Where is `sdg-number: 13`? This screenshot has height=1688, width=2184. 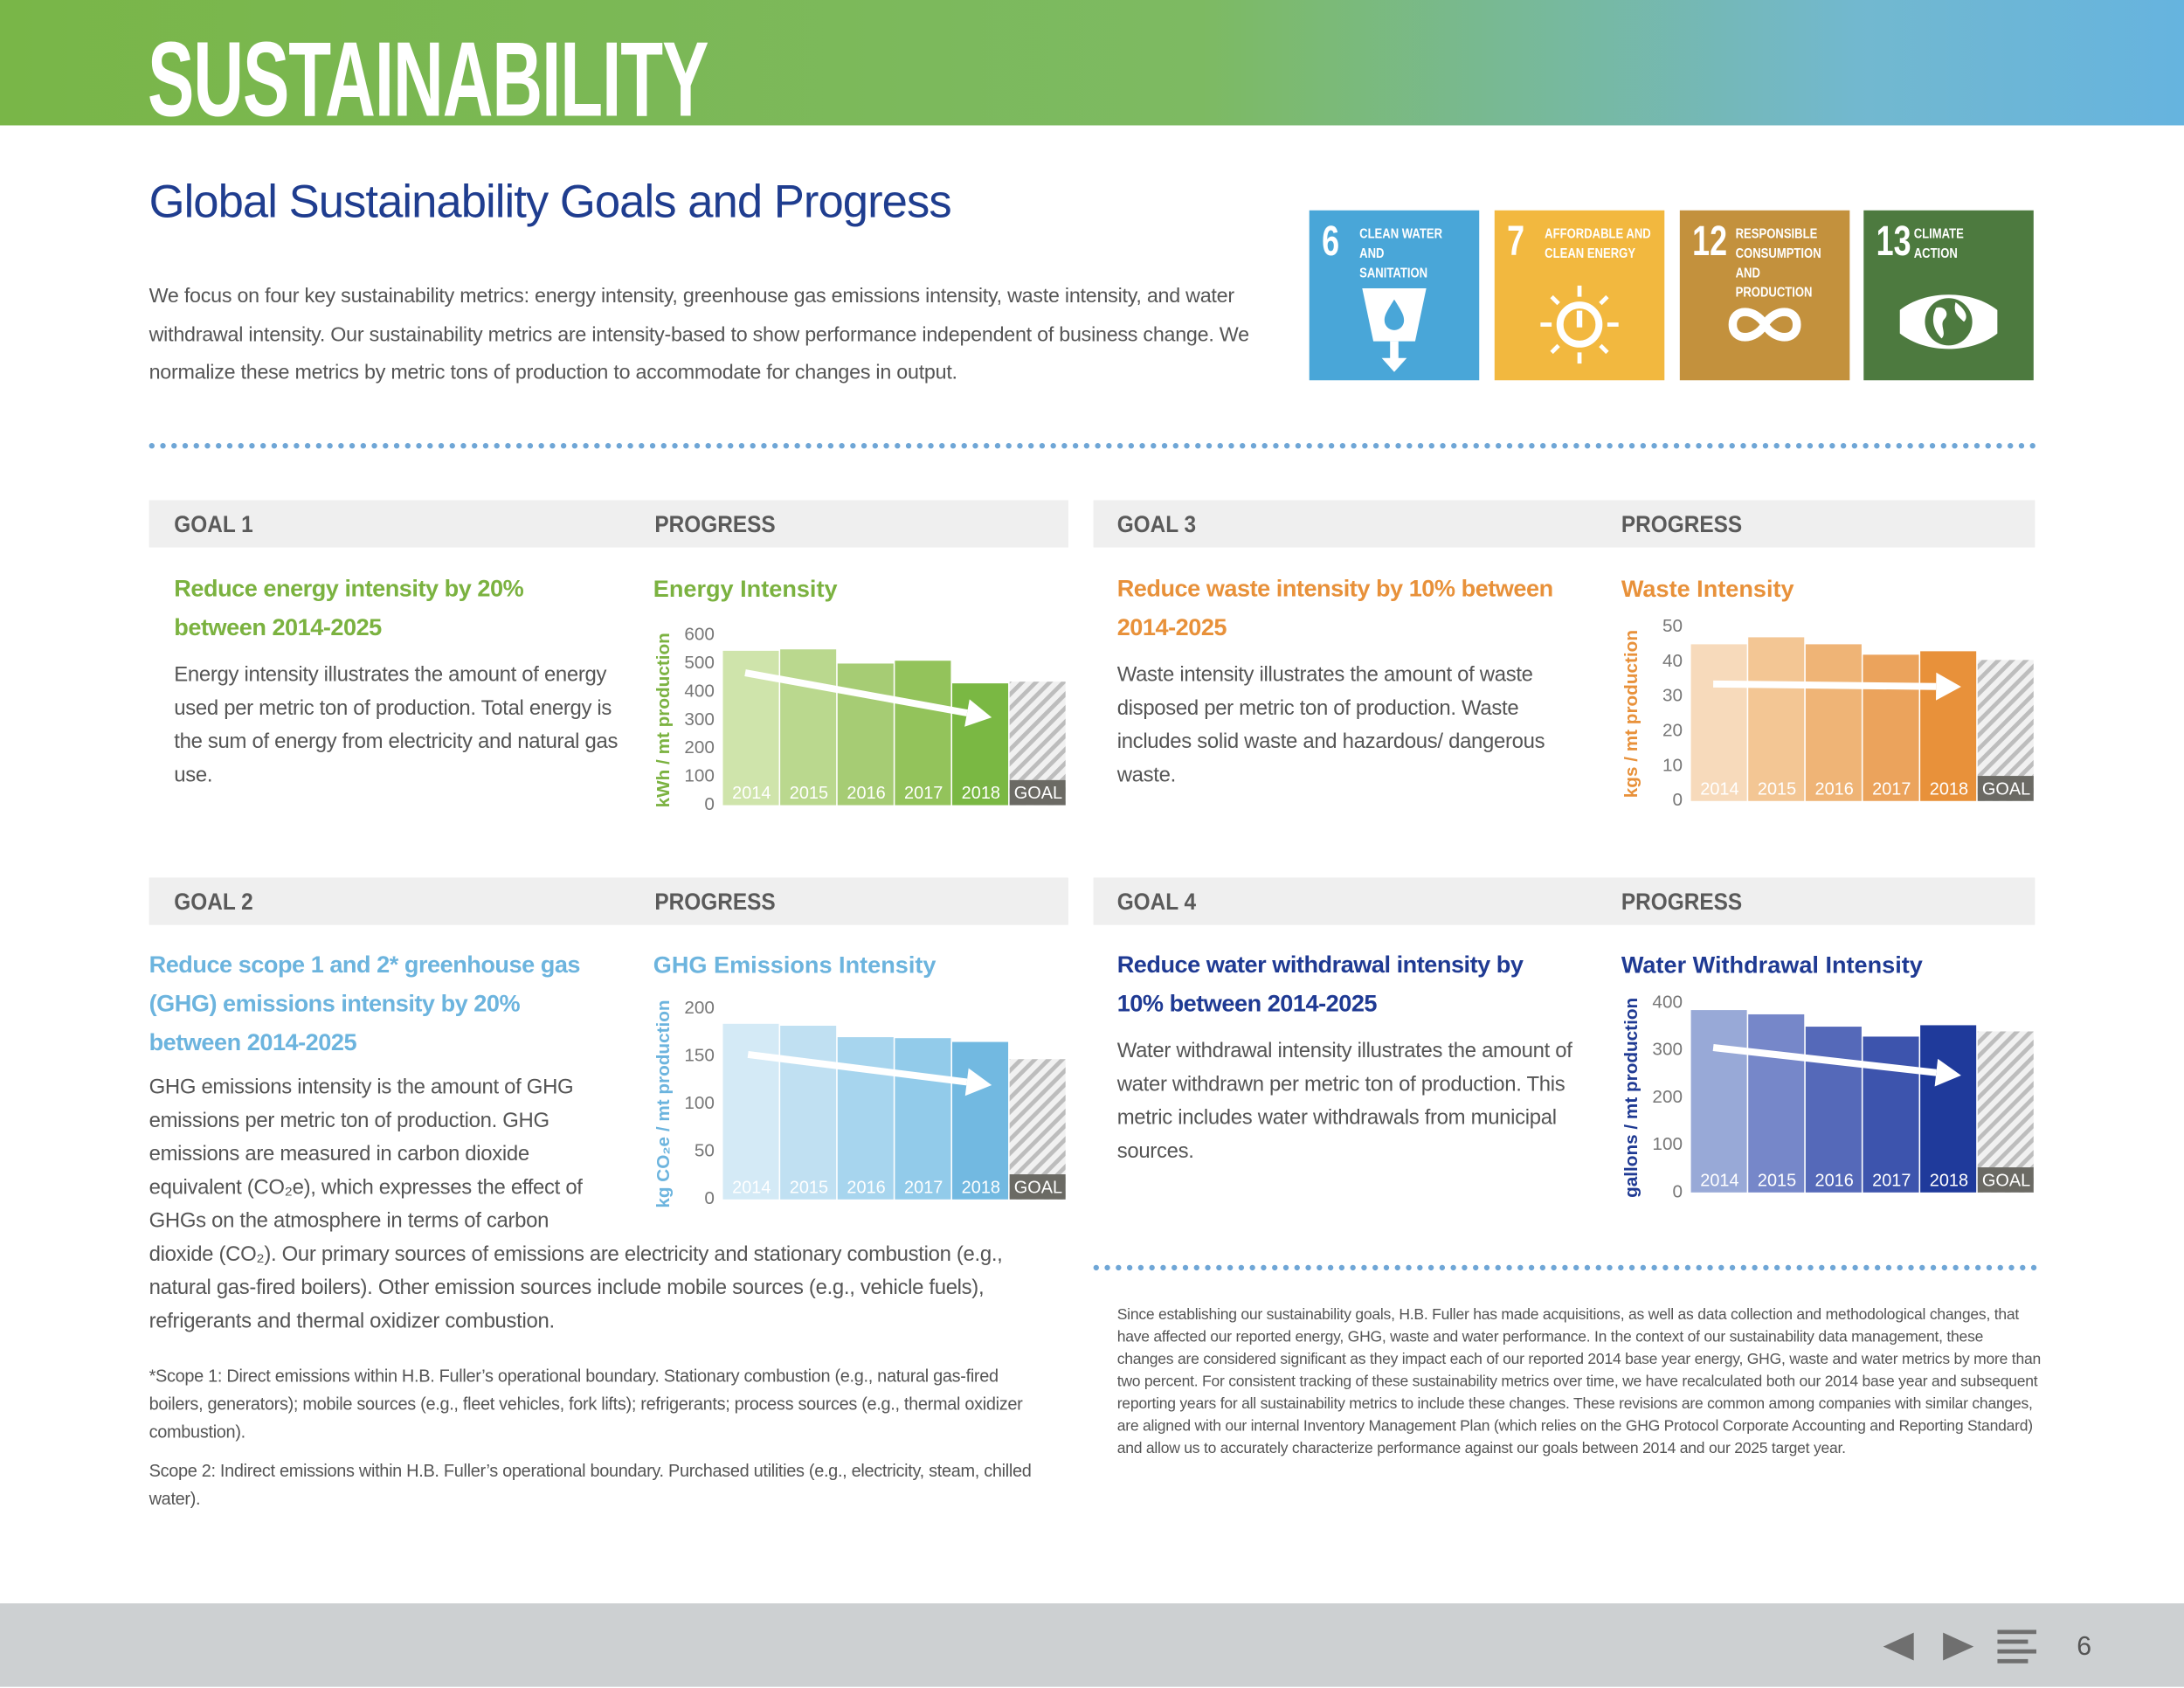 sdg-number: 13 is located at coordinates (1893, 241).